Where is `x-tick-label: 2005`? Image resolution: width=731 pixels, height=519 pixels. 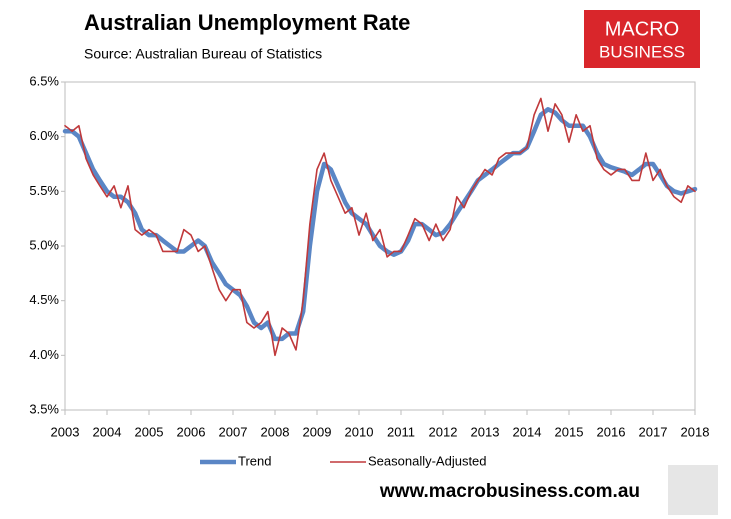 x-tick-label: 2005 is located at coordinates (149, 431).